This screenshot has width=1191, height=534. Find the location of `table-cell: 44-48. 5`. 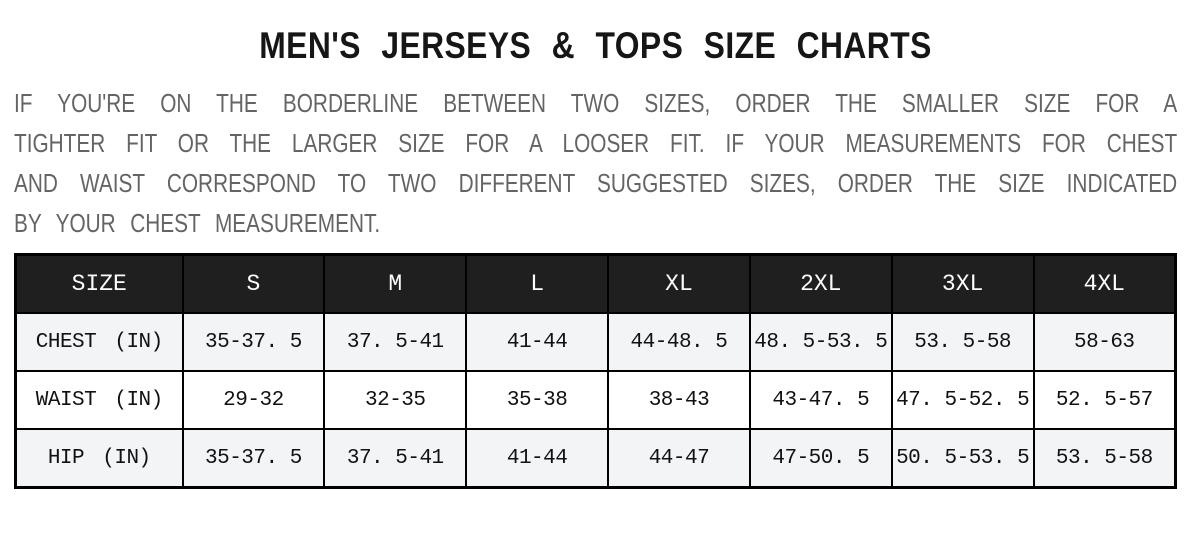

table-cell: 44-48. 5 is located at coordinates (679, 342).